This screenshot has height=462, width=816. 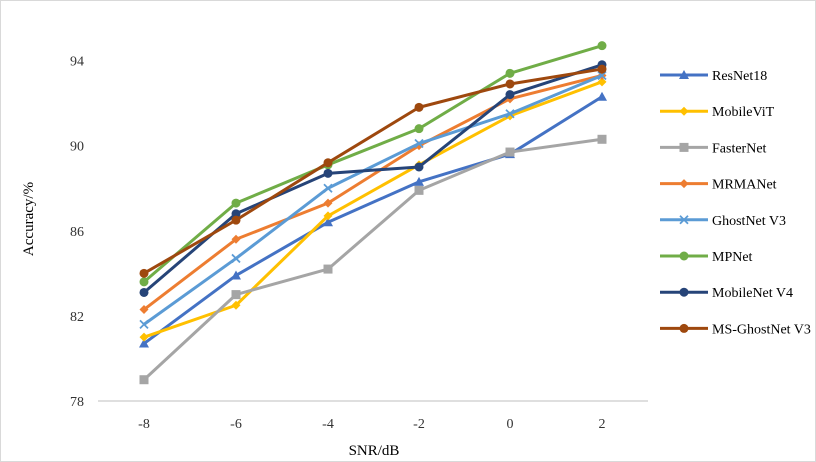 What do you see at coordinates (749, 221) in the screenshot?
I see `legend-label: GhostNet V3` at bounding box center [749, 221].